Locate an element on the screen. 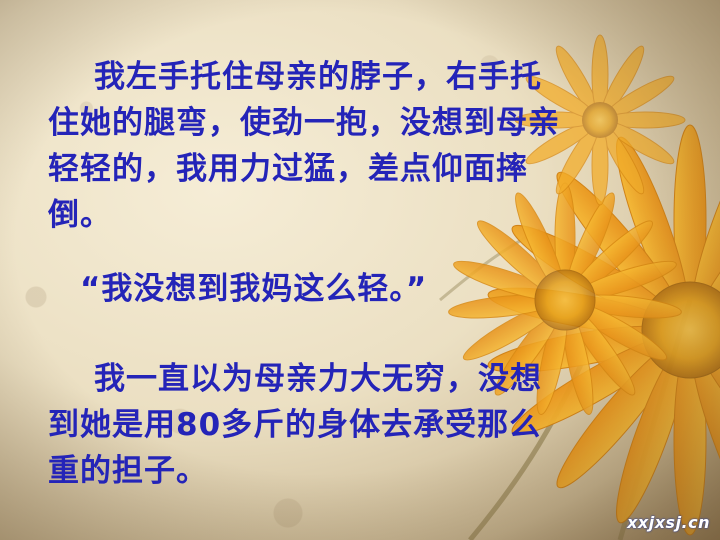 The height and width of the screenshot is (540, 720). watermark: xxjxsj.cn is located at coordinates (668, 522).